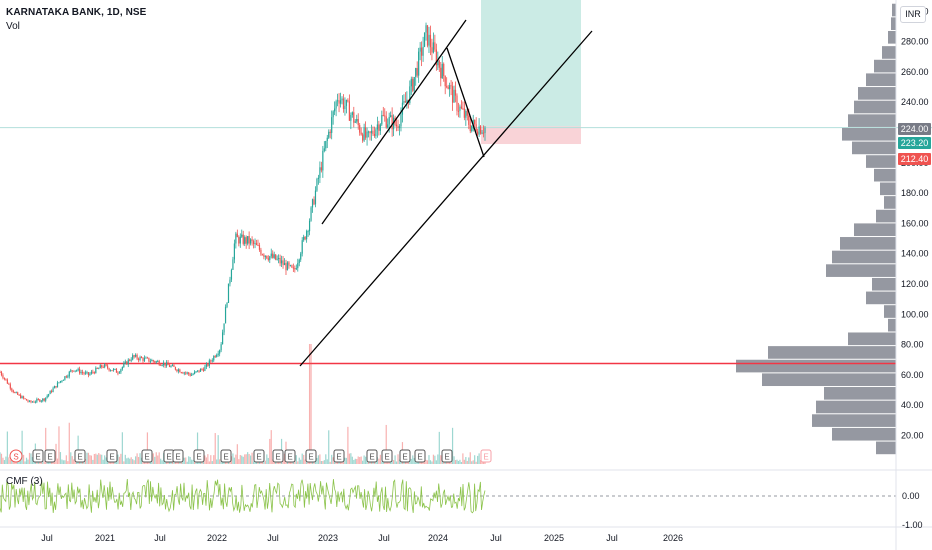  I want to click on split-marker, so click(16, 456).